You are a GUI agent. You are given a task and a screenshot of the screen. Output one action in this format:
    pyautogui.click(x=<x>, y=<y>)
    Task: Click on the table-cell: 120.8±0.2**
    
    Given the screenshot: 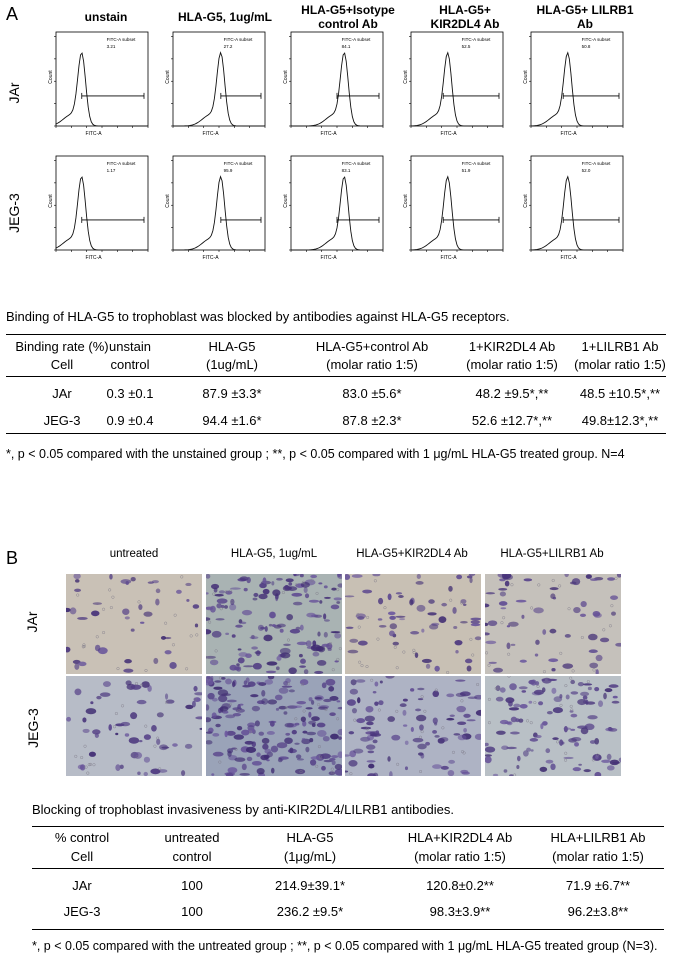 What is the action you would take?
    pyautogui.click(x=460, y=885)
    